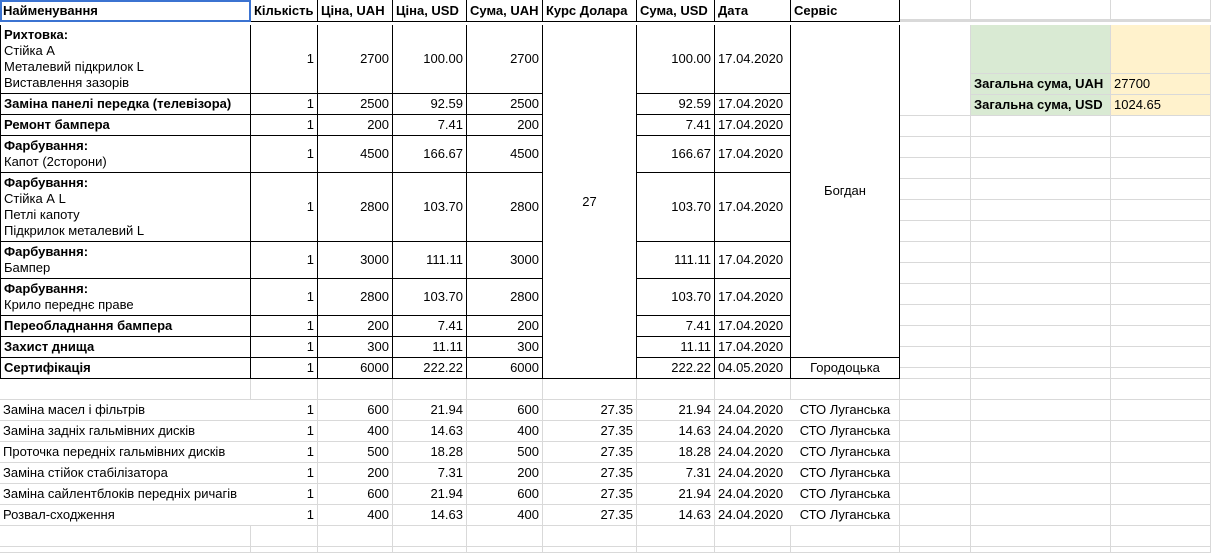  I want to click on total-usd-value: 1024.65, so click(1161, 105).